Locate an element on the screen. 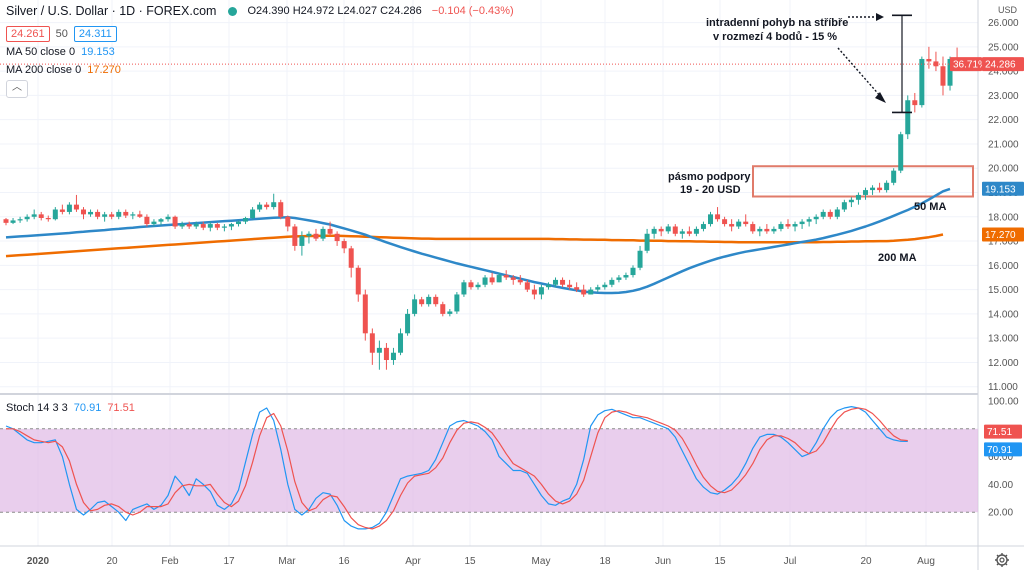 The height and width of the screenshot is (570, 1024). time-tick: 17 is located at coordinates (229, 561).